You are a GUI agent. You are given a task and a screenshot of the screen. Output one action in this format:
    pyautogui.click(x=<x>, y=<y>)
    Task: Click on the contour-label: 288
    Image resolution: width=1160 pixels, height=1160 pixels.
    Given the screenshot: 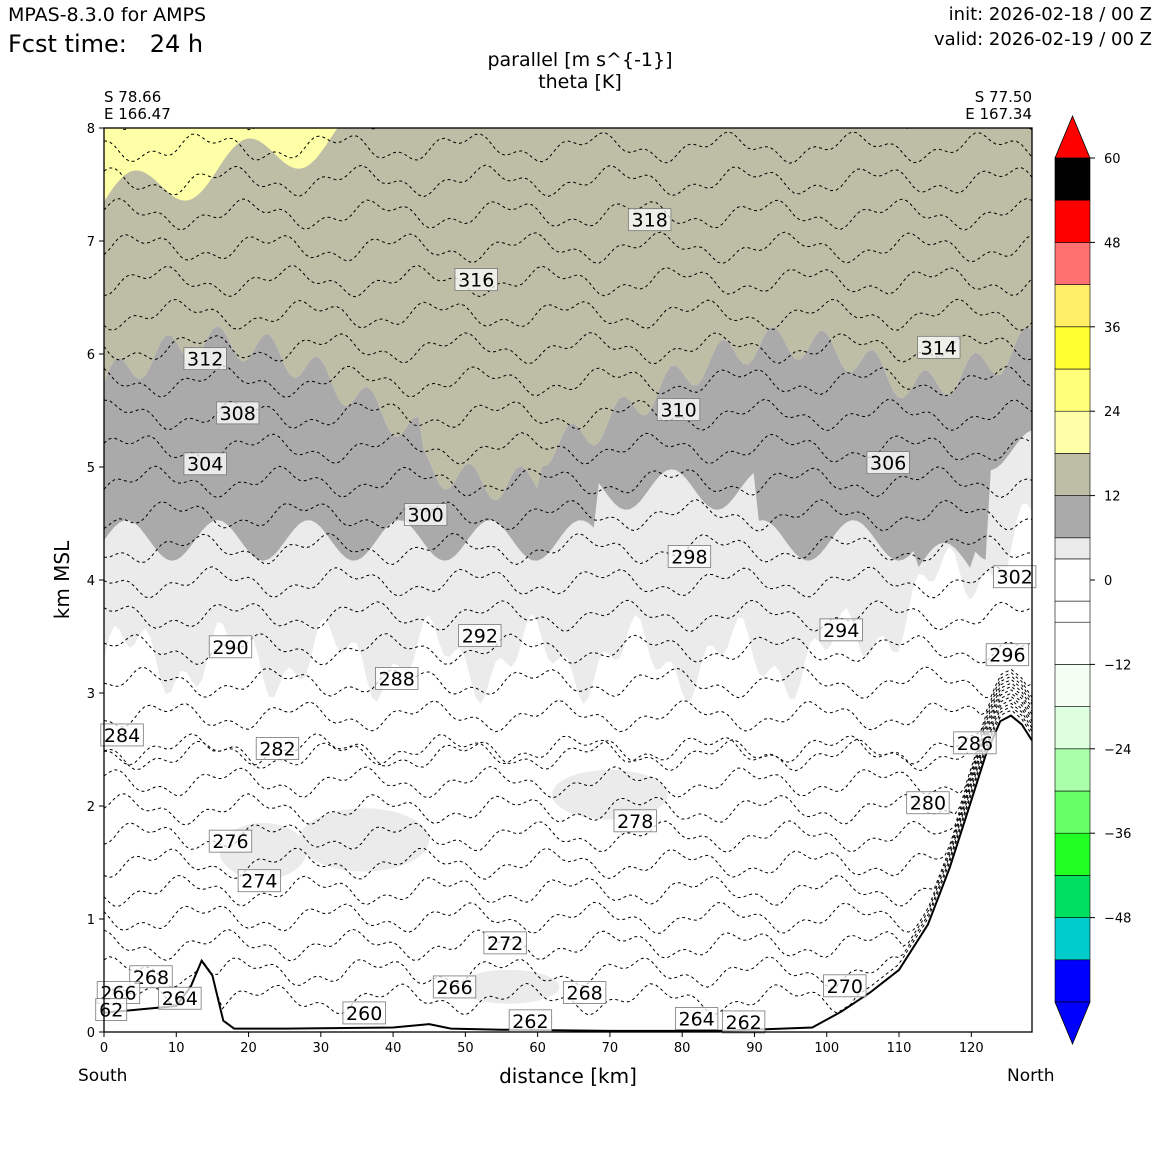 What is the action you would take?
    pyautogui.click(x=397, y=678)
    